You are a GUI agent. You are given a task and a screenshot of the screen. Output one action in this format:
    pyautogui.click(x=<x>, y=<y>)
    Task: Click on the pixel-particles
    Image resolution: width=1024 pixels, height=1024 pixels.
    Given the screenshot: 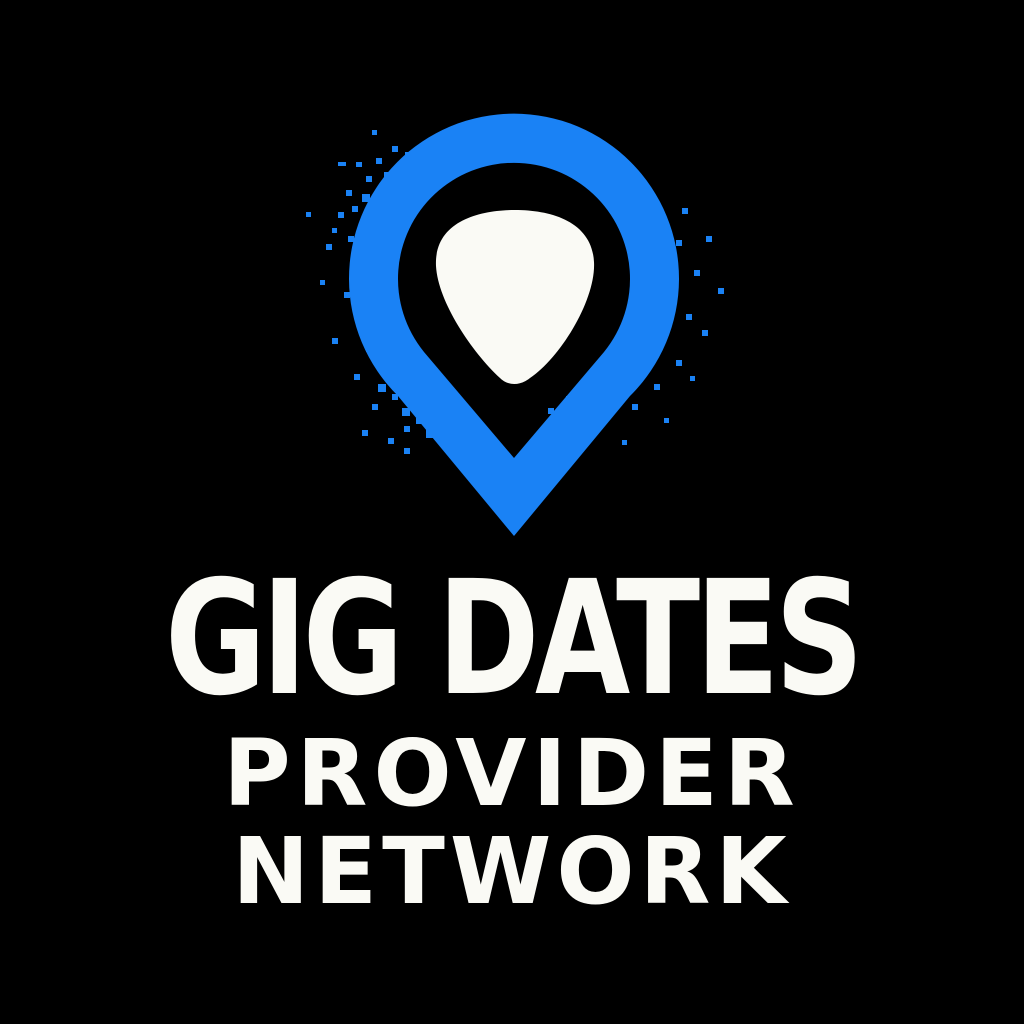 What is the action you would take?
    pyautogui.click(x=515, y=292)
    